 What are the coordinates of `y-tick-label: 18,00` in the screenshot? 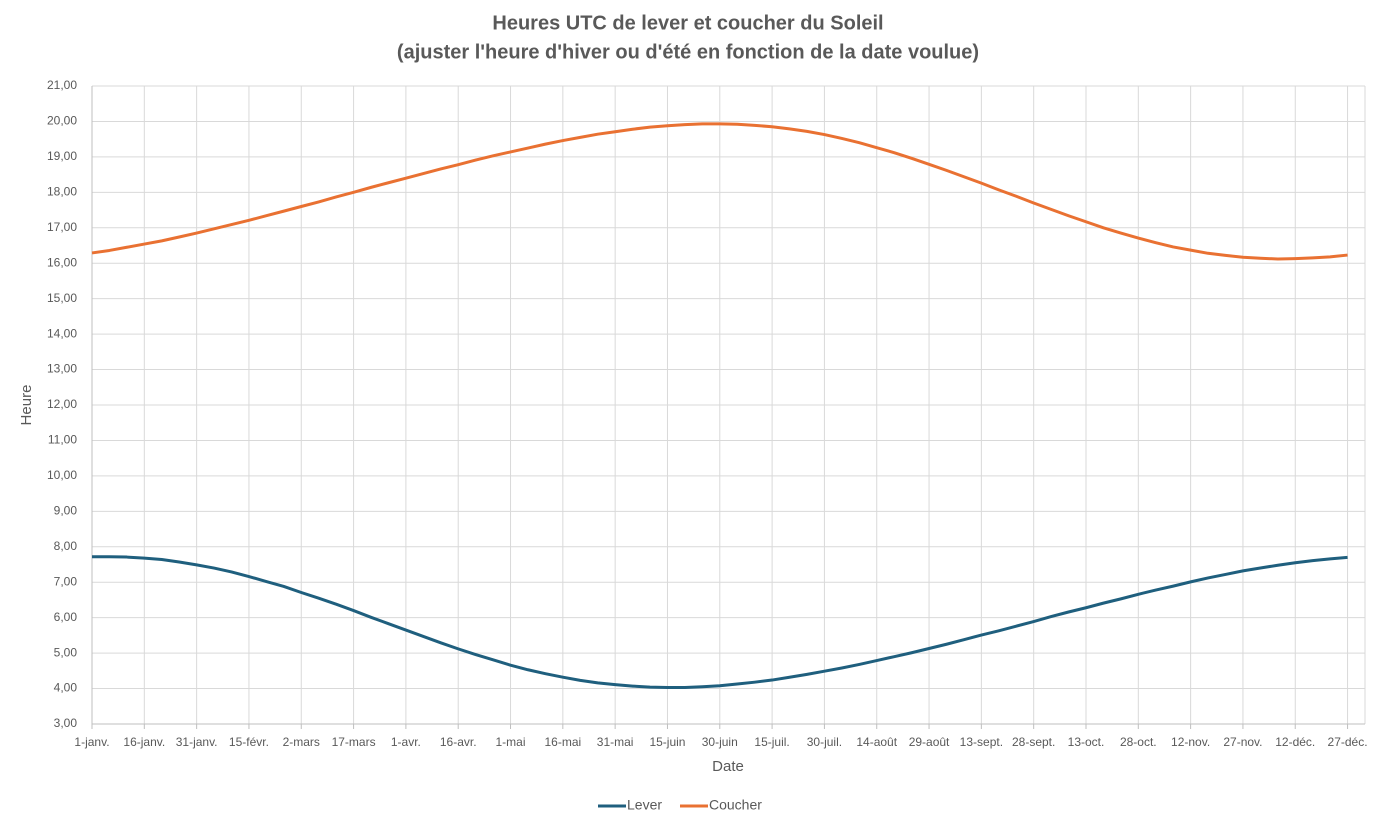 It's located at (62, 192).